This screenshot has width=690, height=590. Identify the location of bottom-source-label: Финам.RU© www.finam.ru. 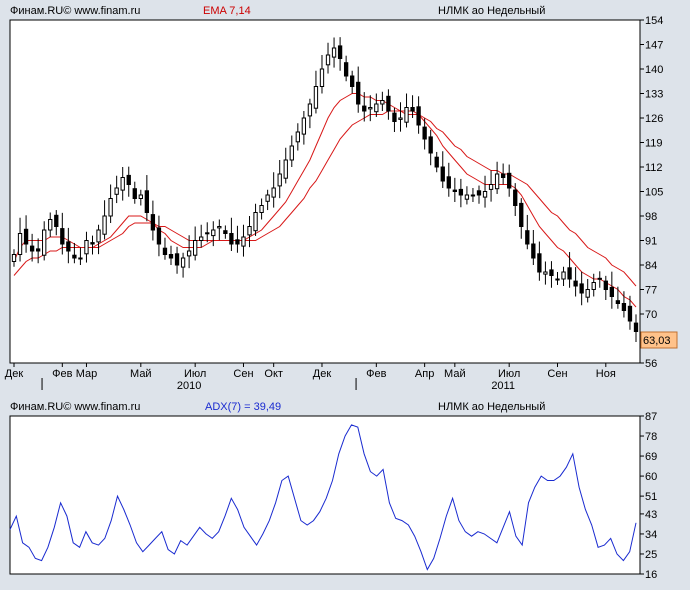
(75, 407).